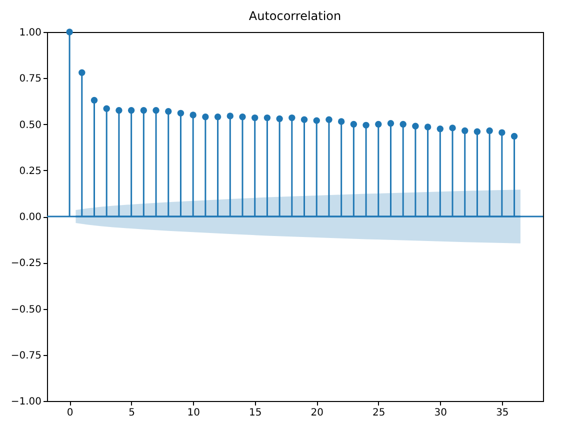 The width and height of the screenshot is (563, 439). Describe the element at coordinates (30, 171) in the screenshot. I see `y-tick-label: 0.25` at that location.